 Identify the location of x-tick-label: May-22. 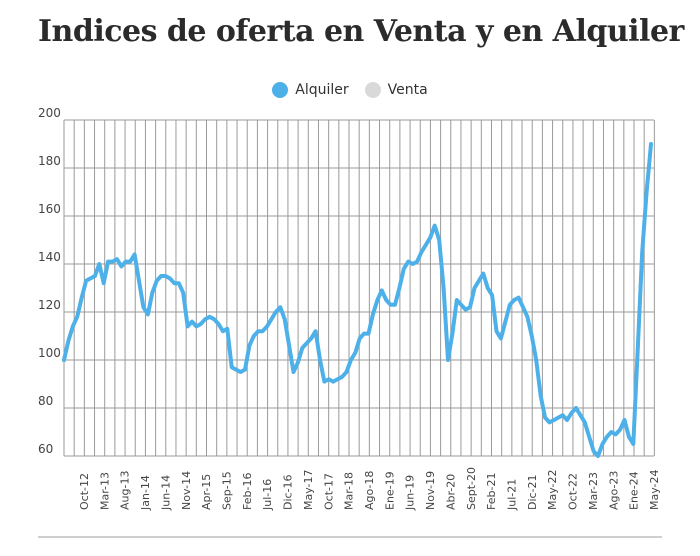
(552, 489).